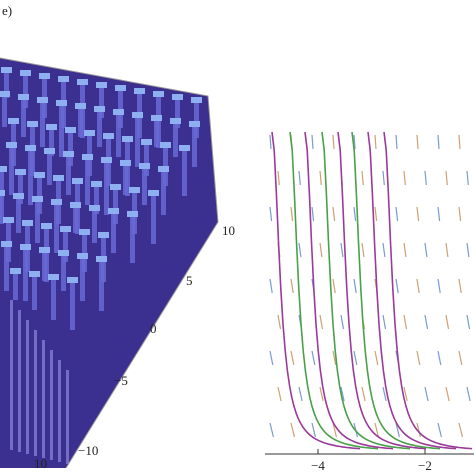 This screenshot has width=474, height=474. What do you see at coordinates (121, 380) in the screenshot?
I see `axis-label: −5` at bounding box center [121, 380].